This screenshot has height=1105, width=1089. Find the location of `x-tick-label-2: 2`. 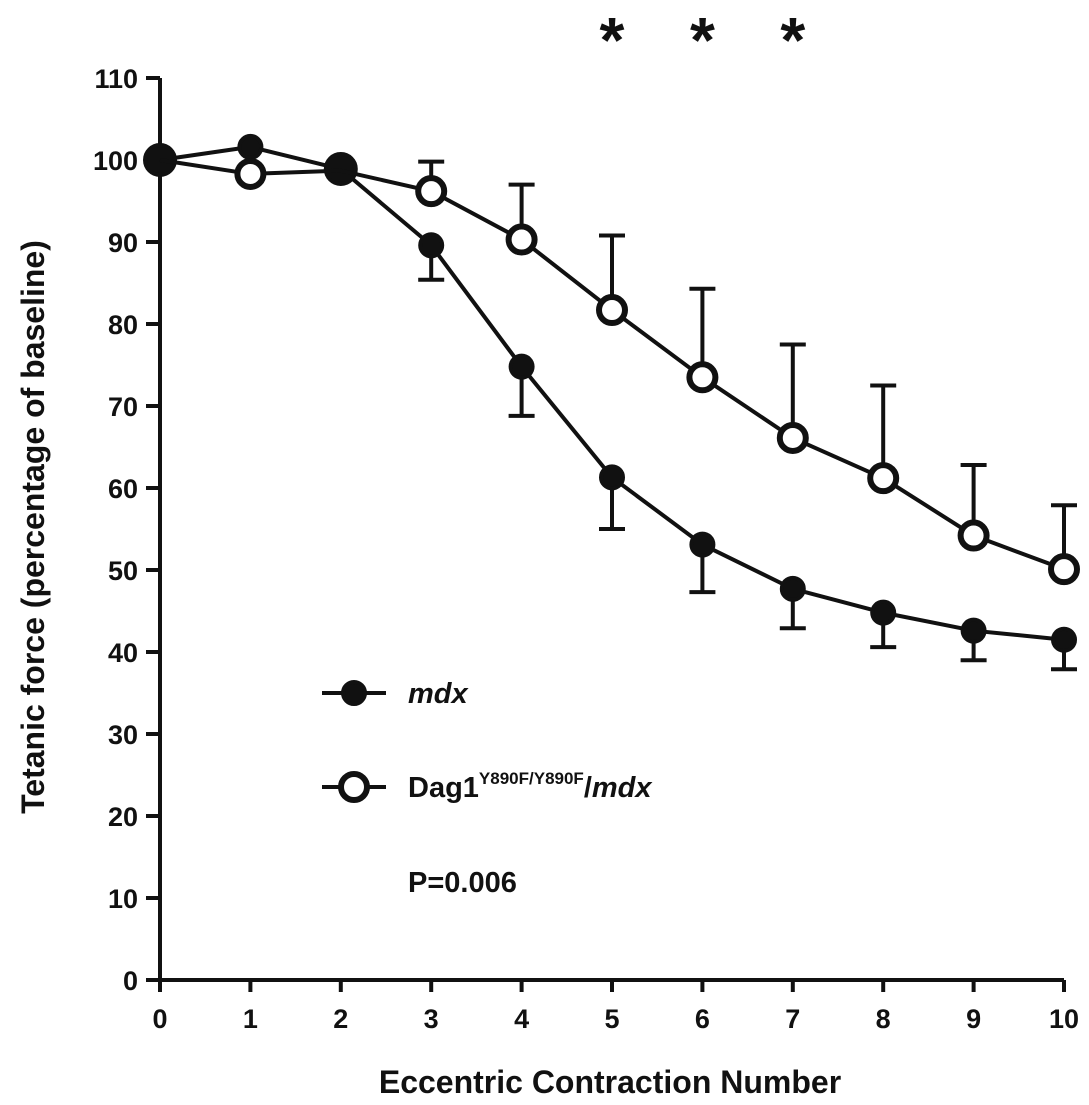

x-tick-label-2: 2 is located at coordinates (340, 1019).